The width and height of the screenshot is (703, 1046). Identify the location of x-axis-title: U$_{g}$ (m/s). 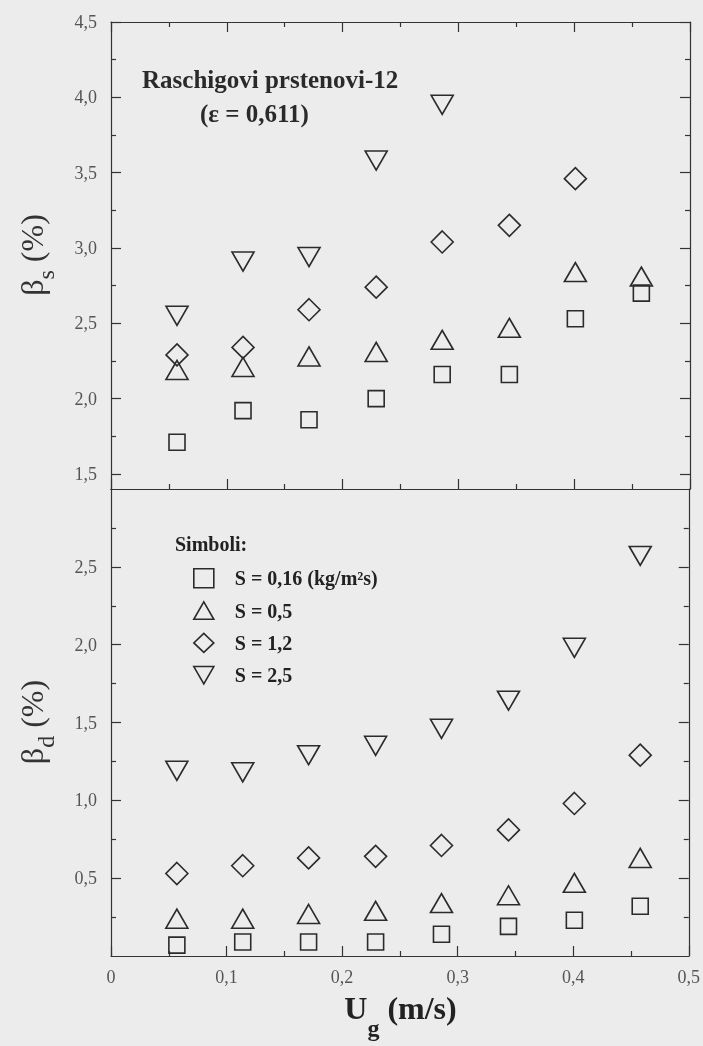
(400, 1015).